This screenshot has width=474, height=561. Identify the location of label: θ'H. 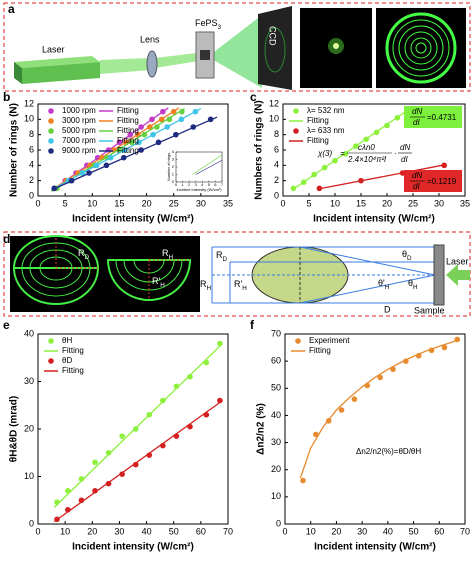
(384, 284).